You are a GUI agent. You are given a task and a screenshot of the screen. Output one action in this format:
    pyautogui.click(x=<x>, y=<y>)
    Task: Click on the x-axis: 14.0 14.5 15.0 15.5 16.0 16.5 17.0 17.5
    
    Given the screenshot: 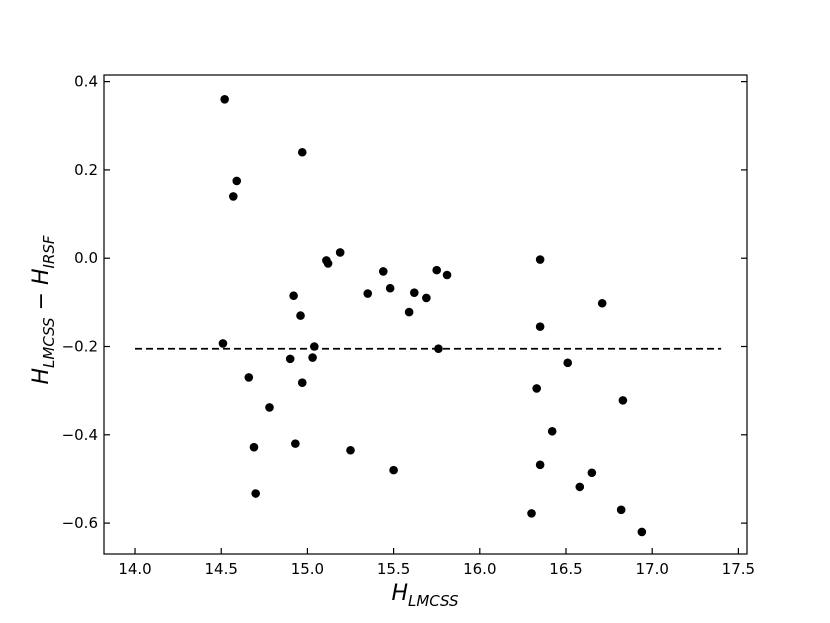 What is the action you would take?
    pyautogui.click(x=436, y=563)
    